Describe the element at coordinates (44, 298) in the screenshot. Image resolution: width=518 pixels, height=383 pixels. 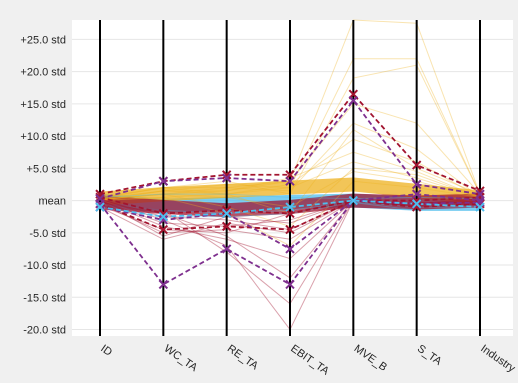
I see `y-tick-label: -15.0 std` at that location.